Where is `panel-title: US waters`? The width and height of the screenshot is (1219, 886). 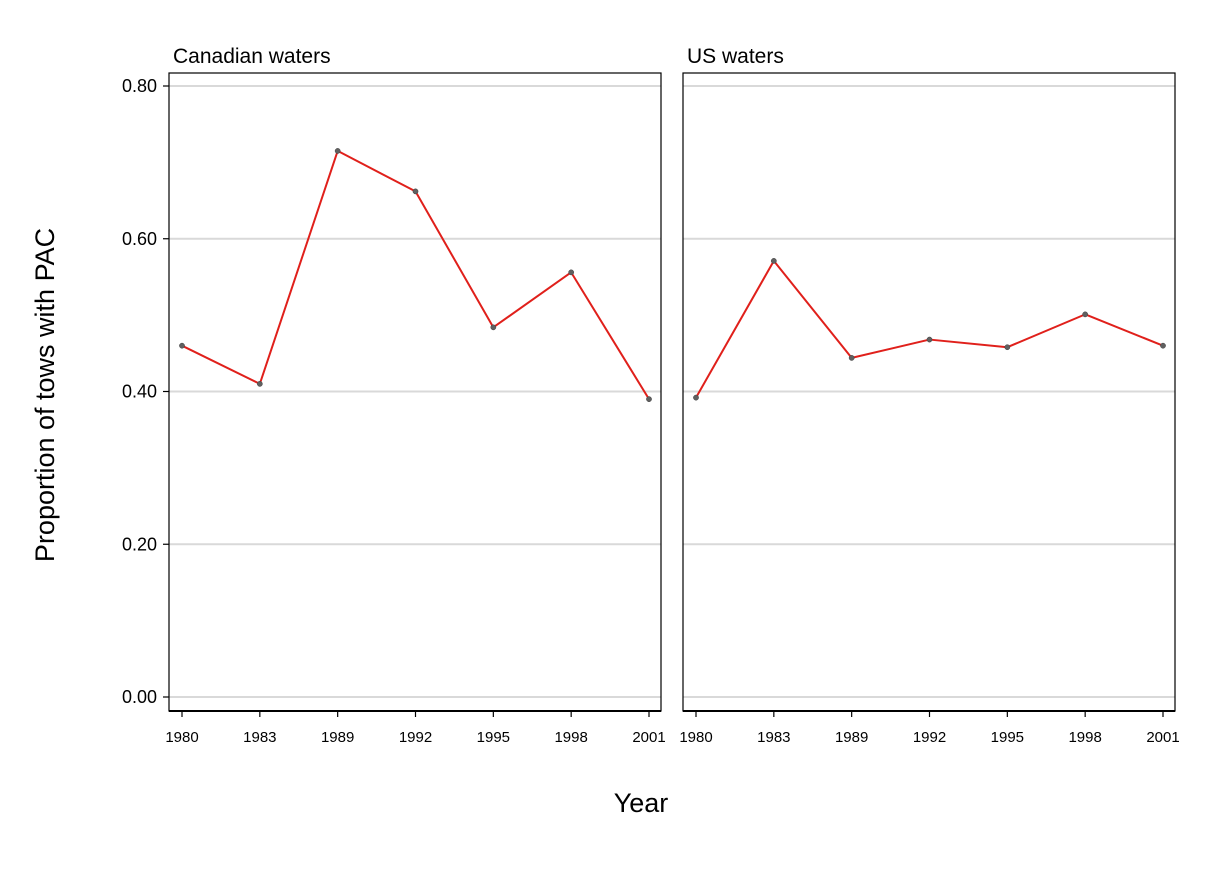 panel-title: US waters is located at coordinates (735, 56).